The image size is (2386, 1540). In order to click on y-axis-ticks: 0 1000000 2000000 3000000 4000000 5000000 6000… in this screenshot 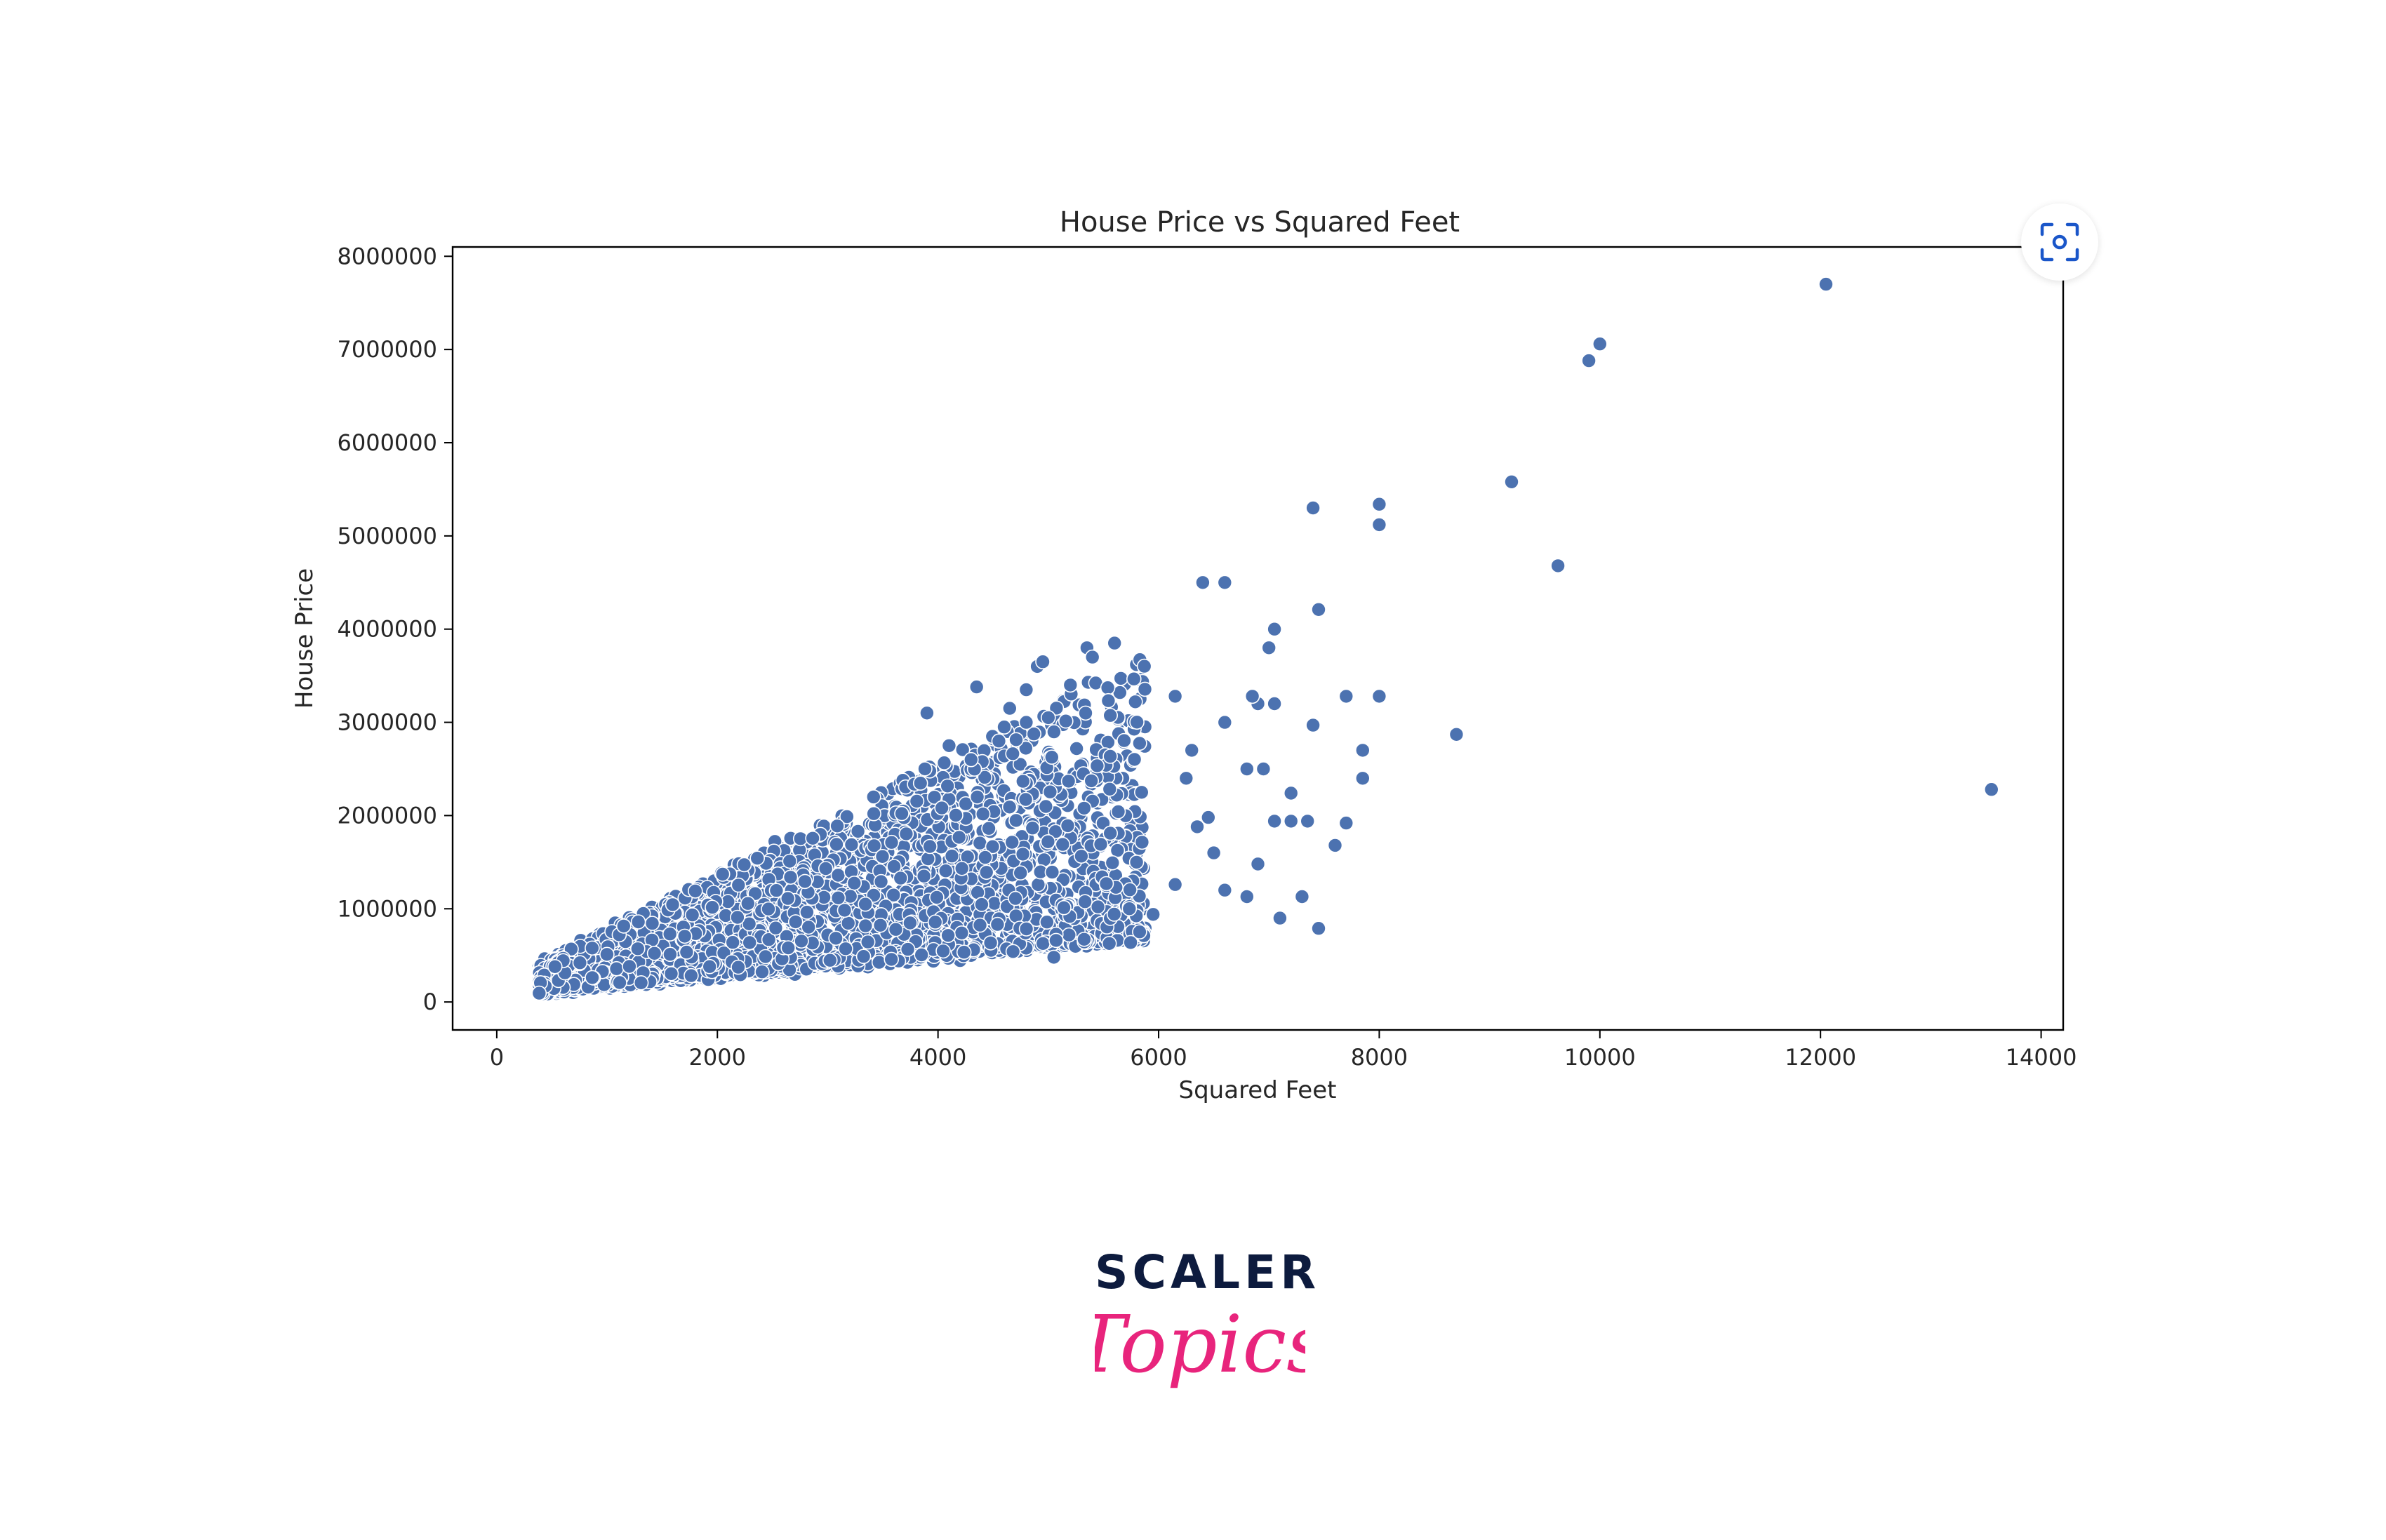, I will do `click(395, 629)`.